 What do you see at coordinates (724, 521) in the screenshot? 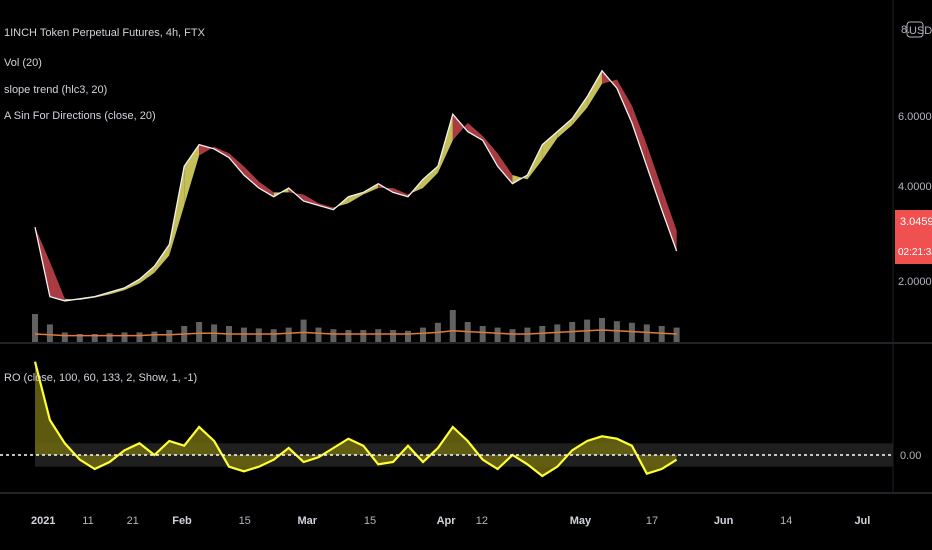
I see `time-axis-label: Jun` at bounding box center [724, 521].